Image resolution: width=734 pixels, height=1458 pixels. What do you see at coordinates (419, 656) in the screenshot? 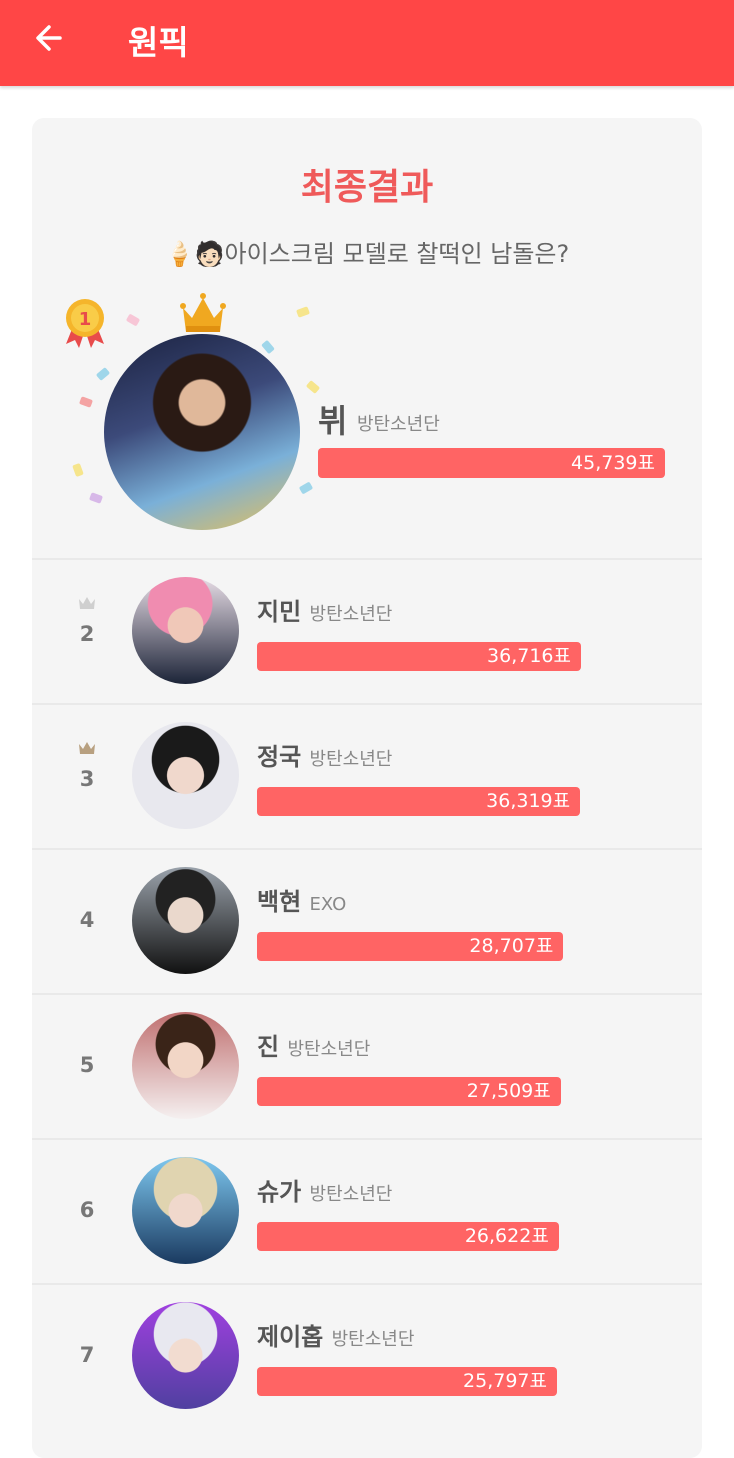
I see `vote-bar: 36,716표` at bounding box center [419, 656].